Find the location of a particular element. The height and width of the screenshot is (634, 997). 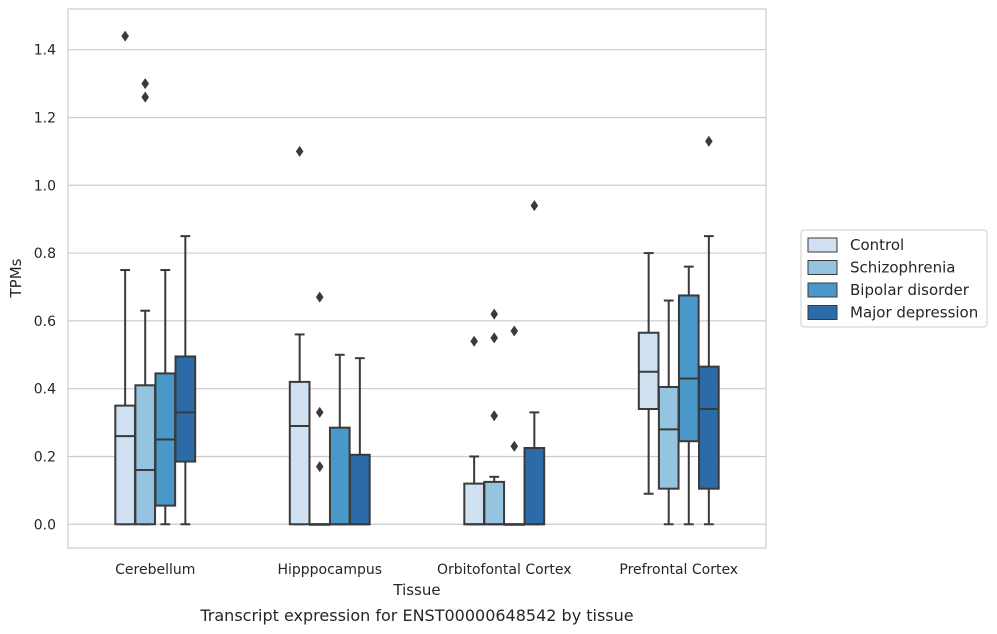

x-tick-label: Prefrontal Cortex is located at coordinates (678, 570).